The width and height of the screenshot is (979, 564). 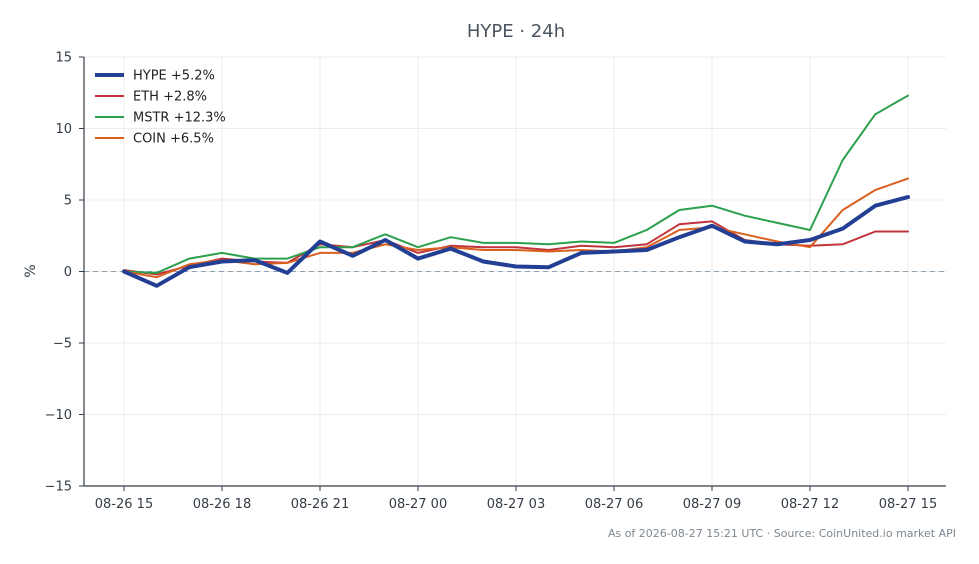 I want to click on legend-entry: HYPE +5.2%, so click(x=174, y=76).